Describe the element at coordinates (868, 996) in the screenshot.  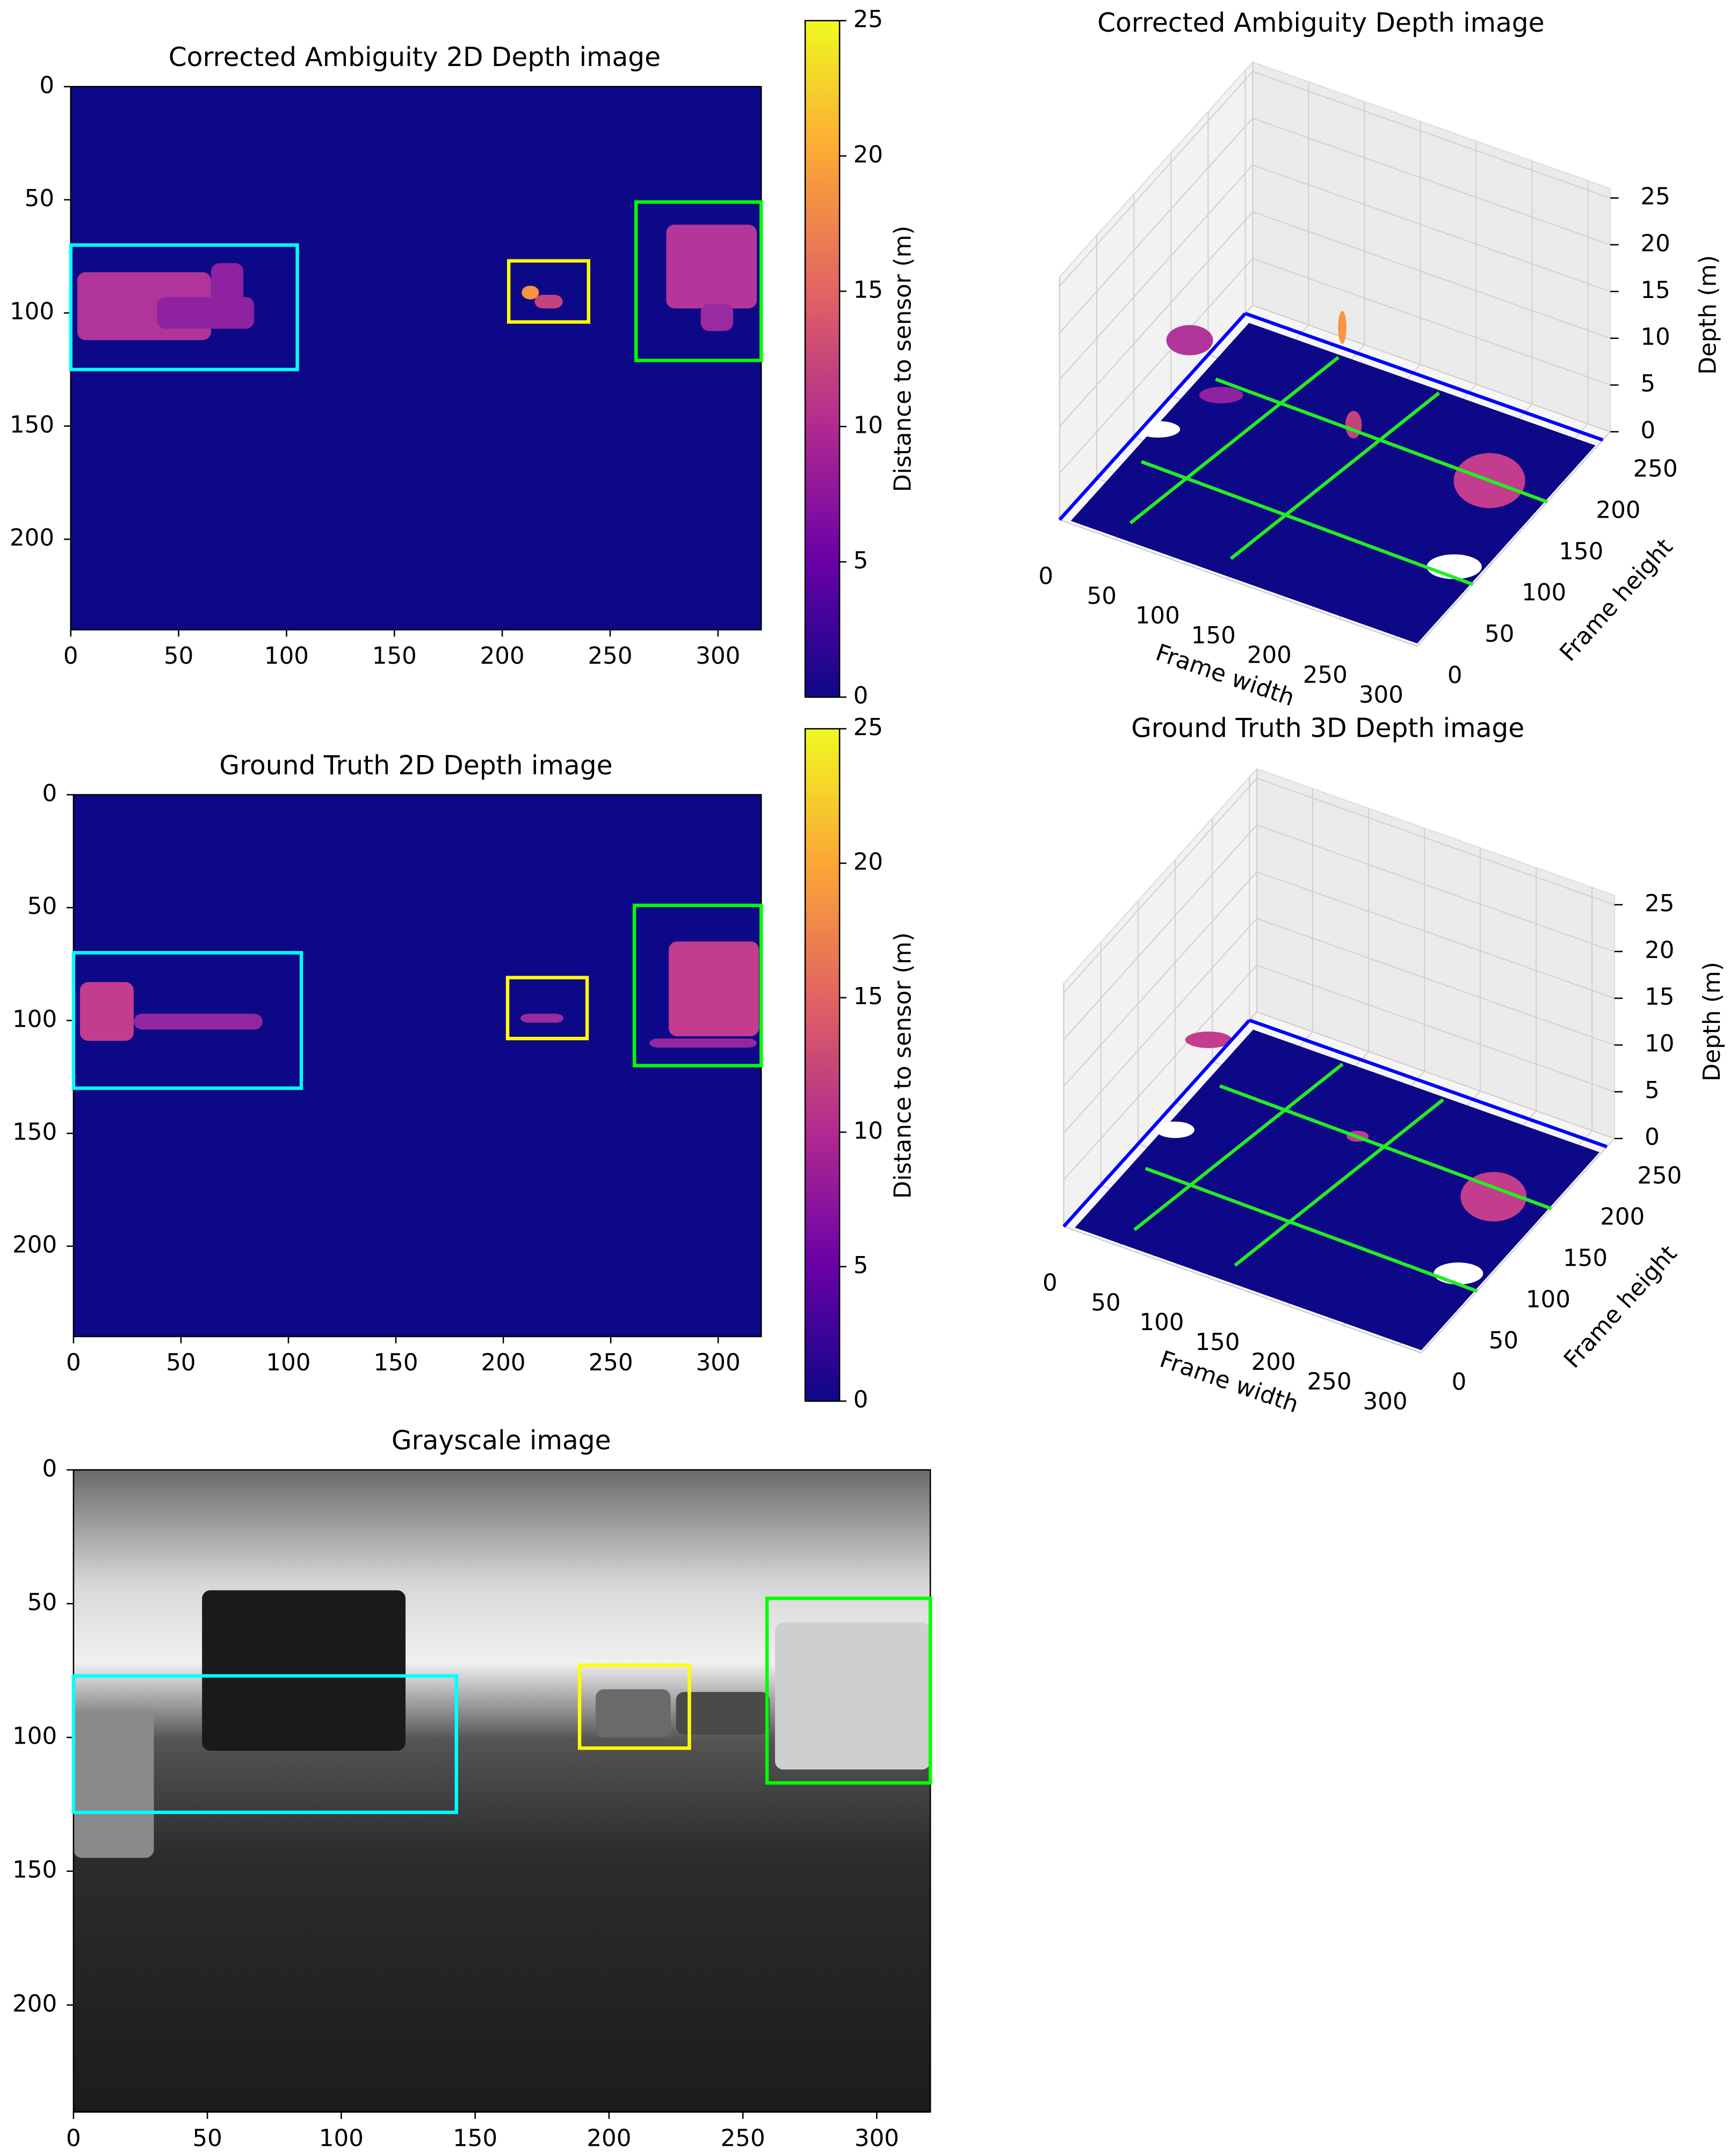
I see `colorbar-tick-label: 15` at that location.